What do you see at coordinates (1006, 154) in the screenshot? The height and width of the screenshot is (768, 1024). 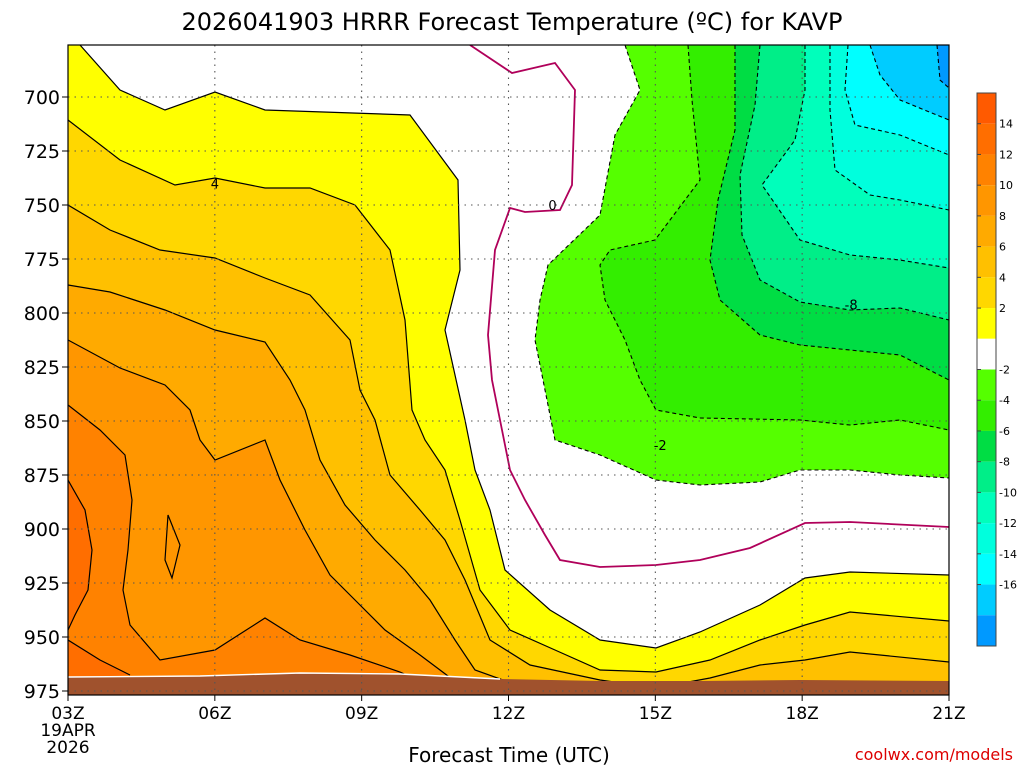 I see `colorbar-label: 12` at bounding box center [1006, 154].